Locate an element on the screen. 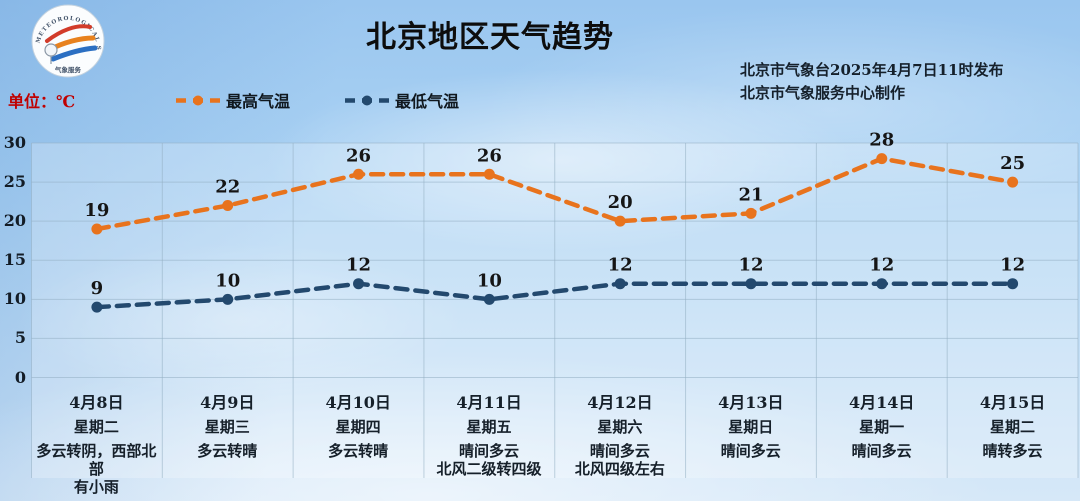  data-label: 19 is located at coordinates (96, 210).